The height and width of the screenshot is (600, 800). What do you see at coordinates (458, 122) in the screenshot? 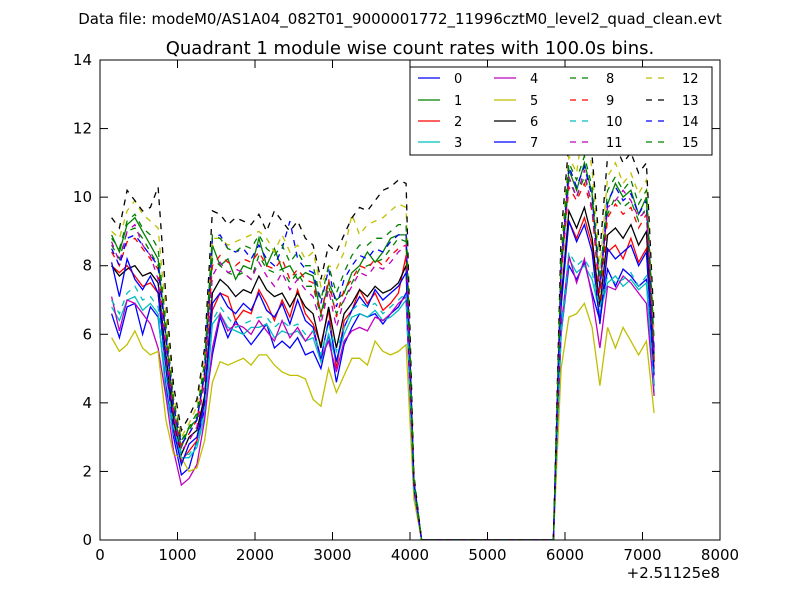
I see `legend-label-2: 2` at bounding box center [458, 122].